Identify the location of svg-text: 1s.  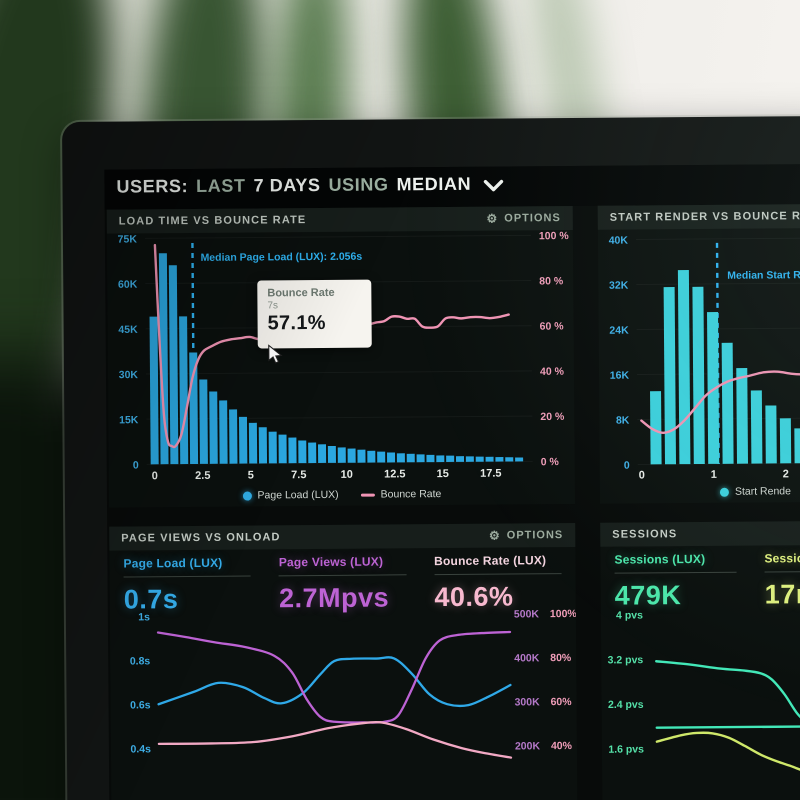
(144, 617).